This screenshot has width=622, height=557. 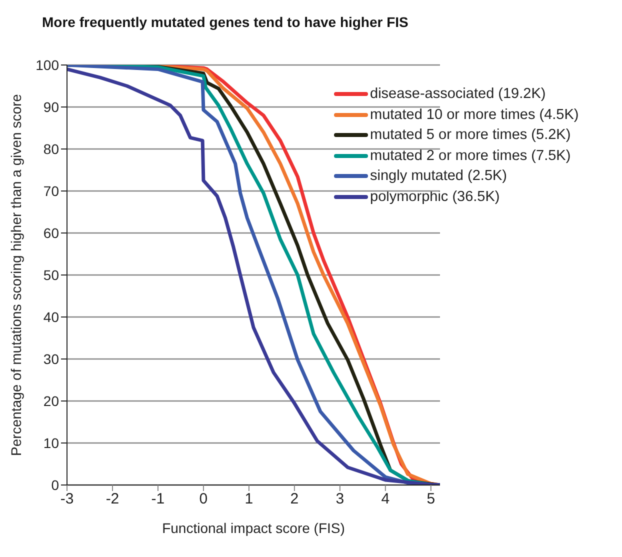 I want to click on x-tick-label: -3, so click(x=67, y=499).